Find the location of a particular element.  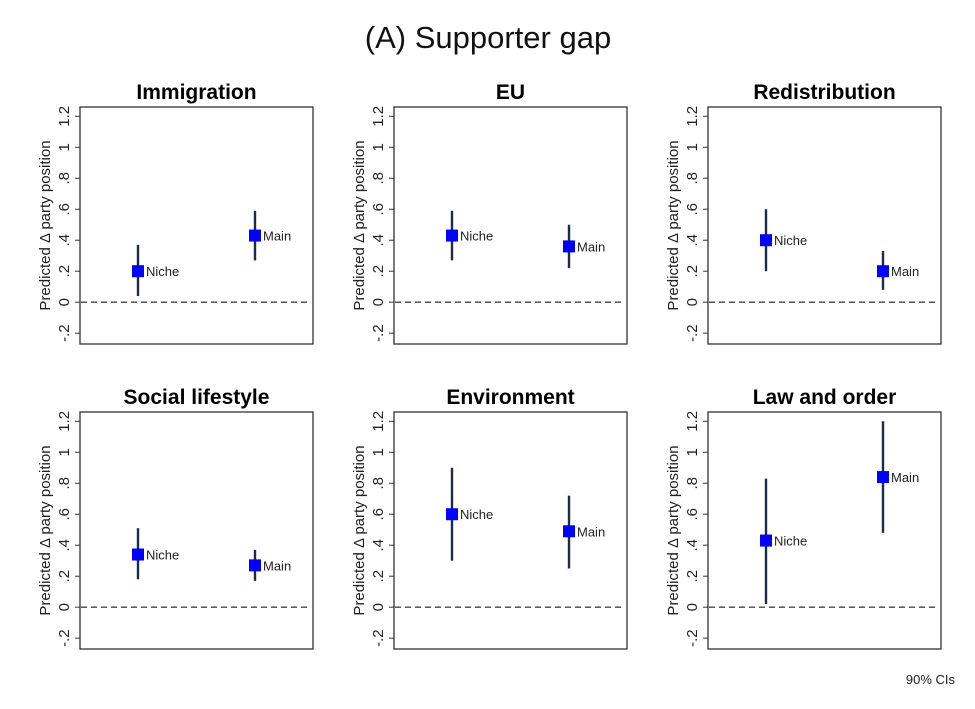

panel-title: Social lifestyle is located at coordinates (197, 397).